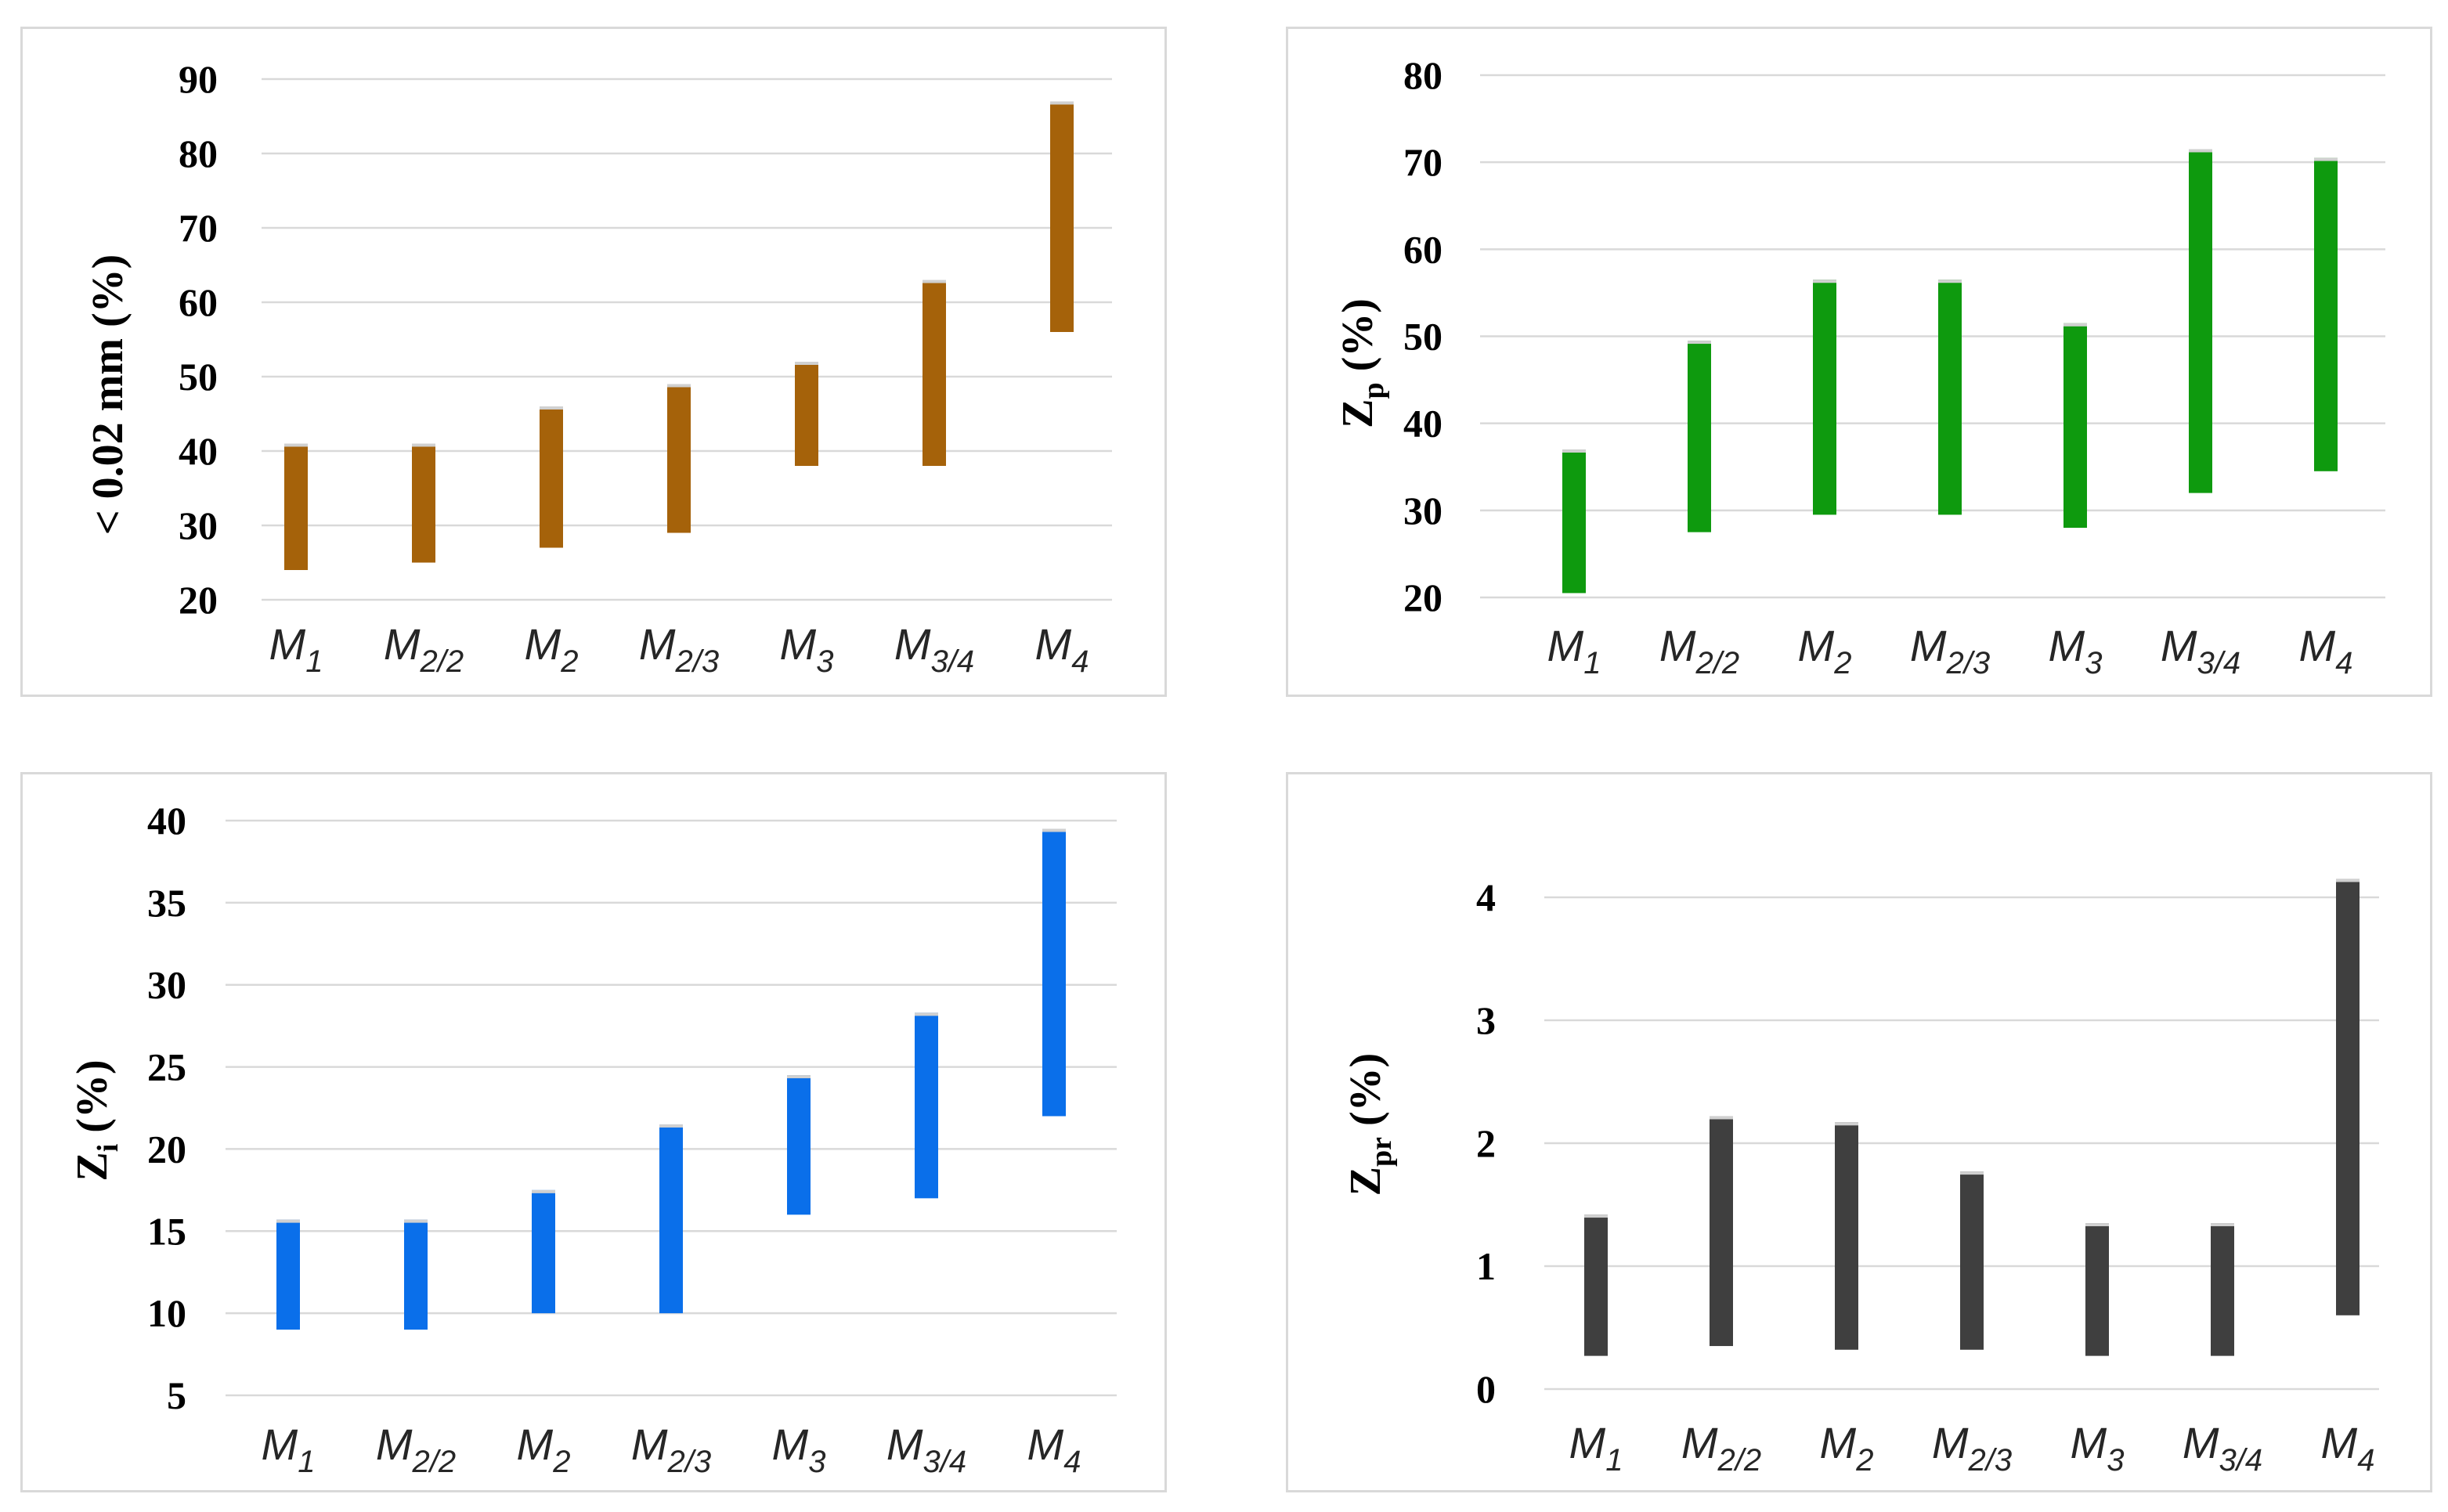 The image size is (2448, 1512). What do you see at coordinates (1369, 1124) in the screenshot?
I see `y-axis-label: Zpr (%)` at bounding box center [1369, 1124].